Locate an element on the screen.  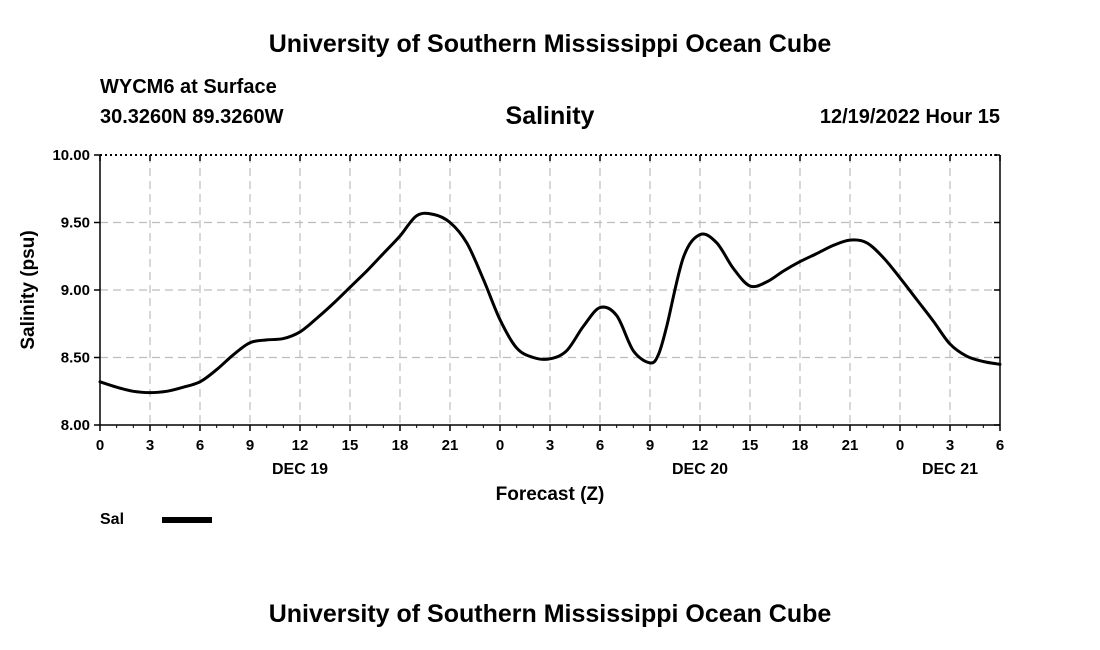
day-label: DEC 20 is located at coordinates (700, 469).